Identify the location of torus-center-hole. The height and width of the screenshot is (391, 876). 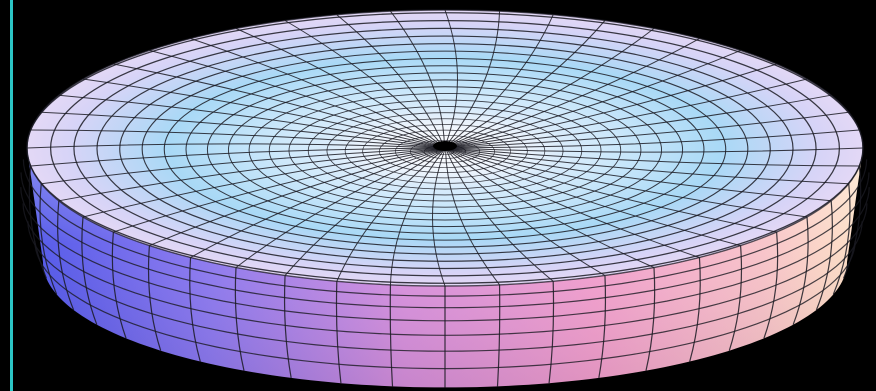
(445, 146).